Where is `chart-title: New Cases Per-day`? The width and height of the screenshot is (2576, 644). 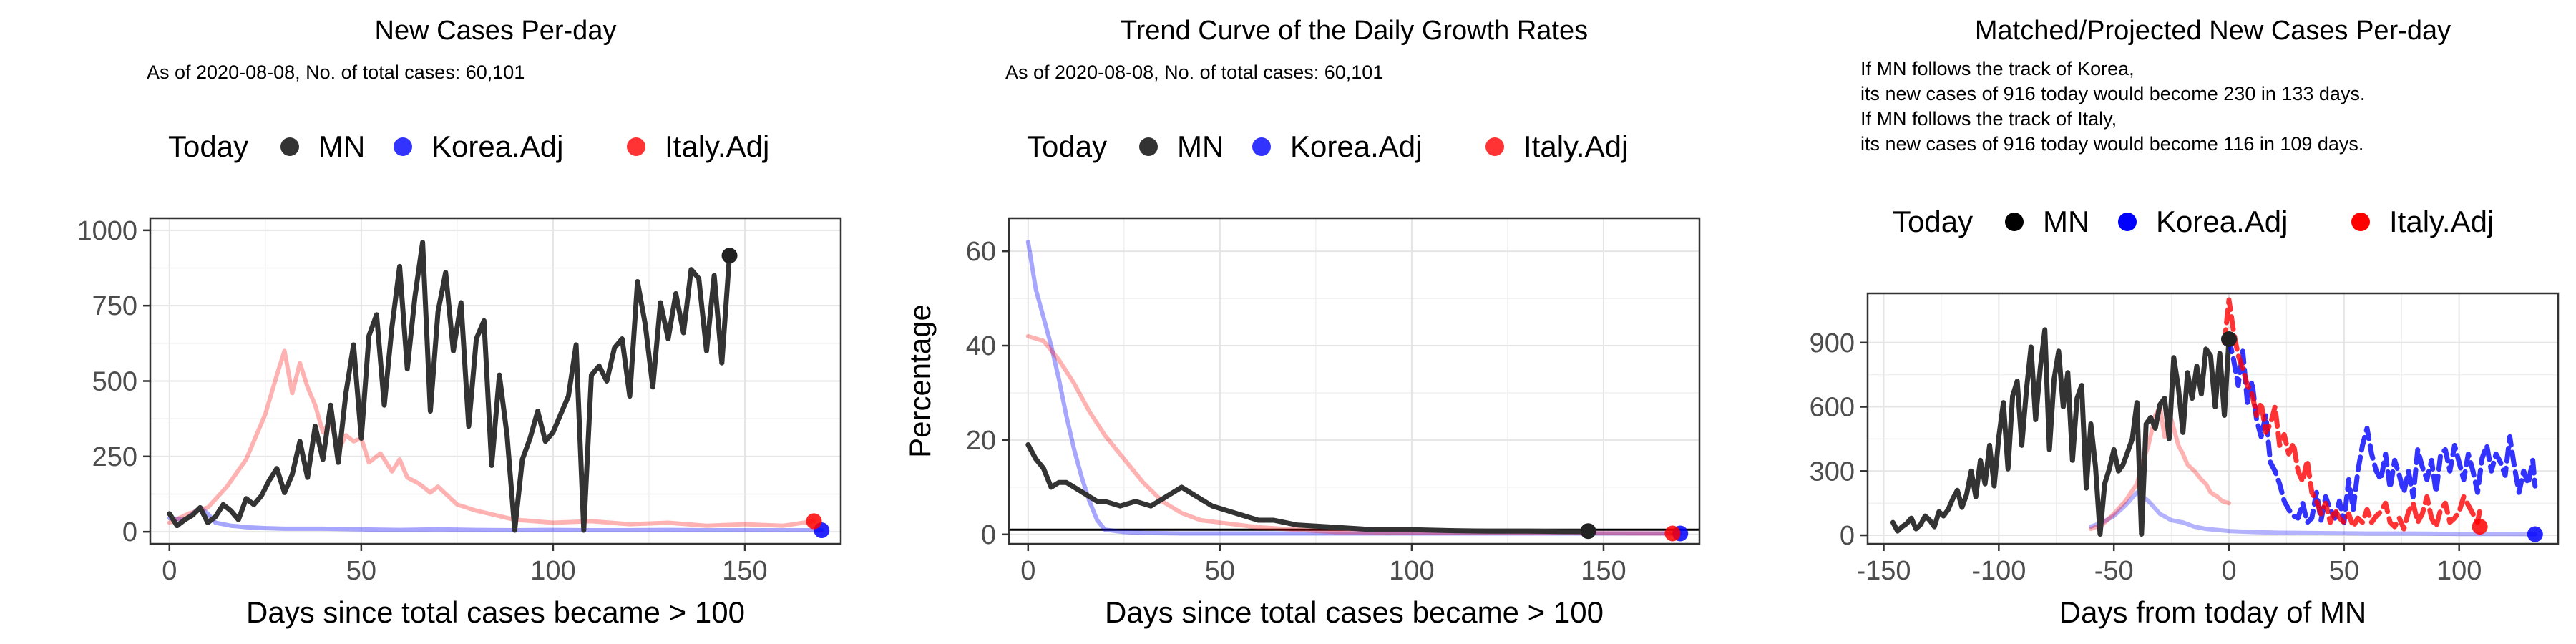
chart-title: New Cases Per-day is located at coordinates (496, 31).